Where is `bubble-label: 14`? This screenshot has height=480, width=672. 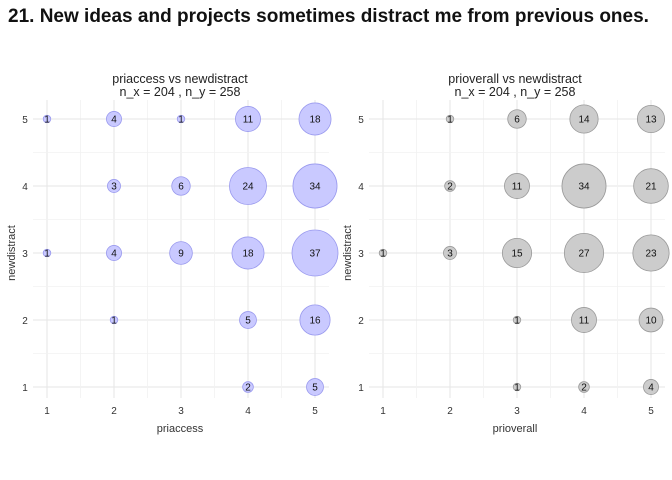 bubble-label: 14 is located at coordinates (584, 120).